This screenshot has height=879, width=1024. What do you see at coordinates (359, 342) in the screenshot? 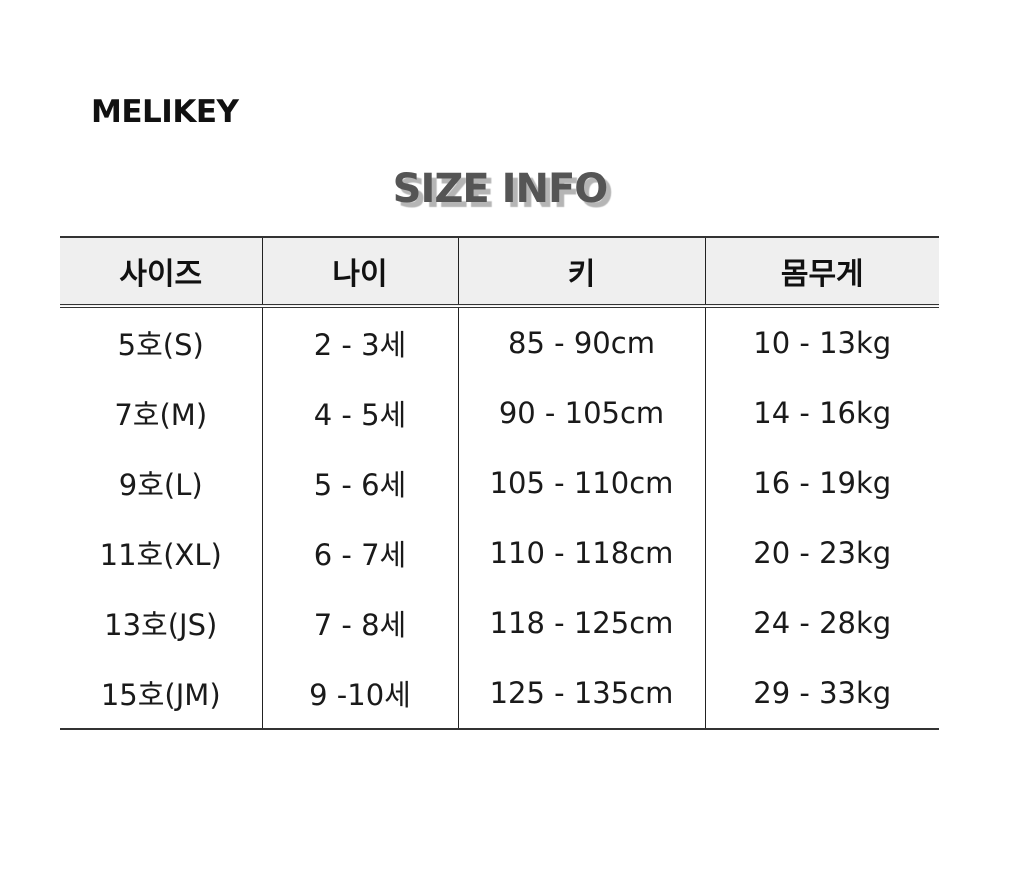
I see `cell-age: 2 - 3세` at bounding box center [359, 342].